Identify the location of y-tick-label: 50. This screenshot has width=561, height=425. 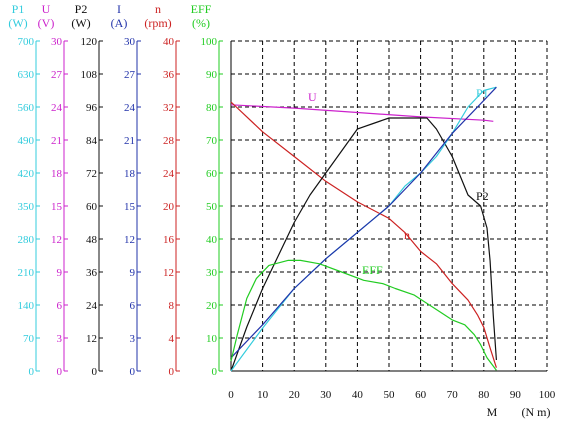
(212, 207).